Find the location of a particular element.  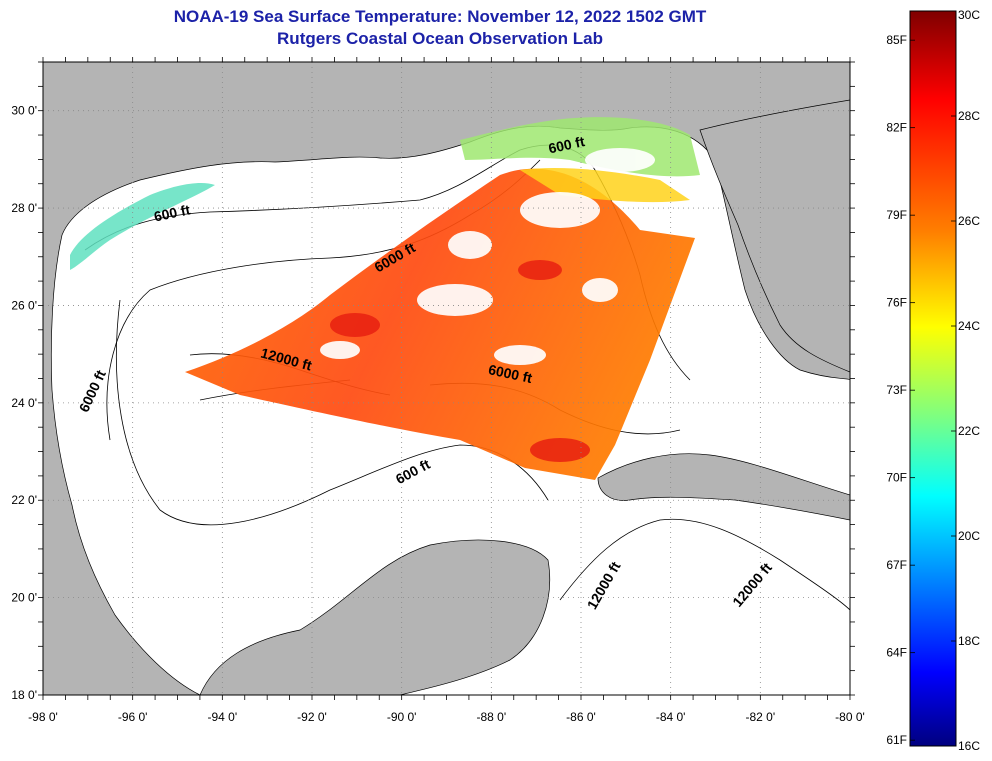

swath-texas-cool is located at coordinates (142, 226).